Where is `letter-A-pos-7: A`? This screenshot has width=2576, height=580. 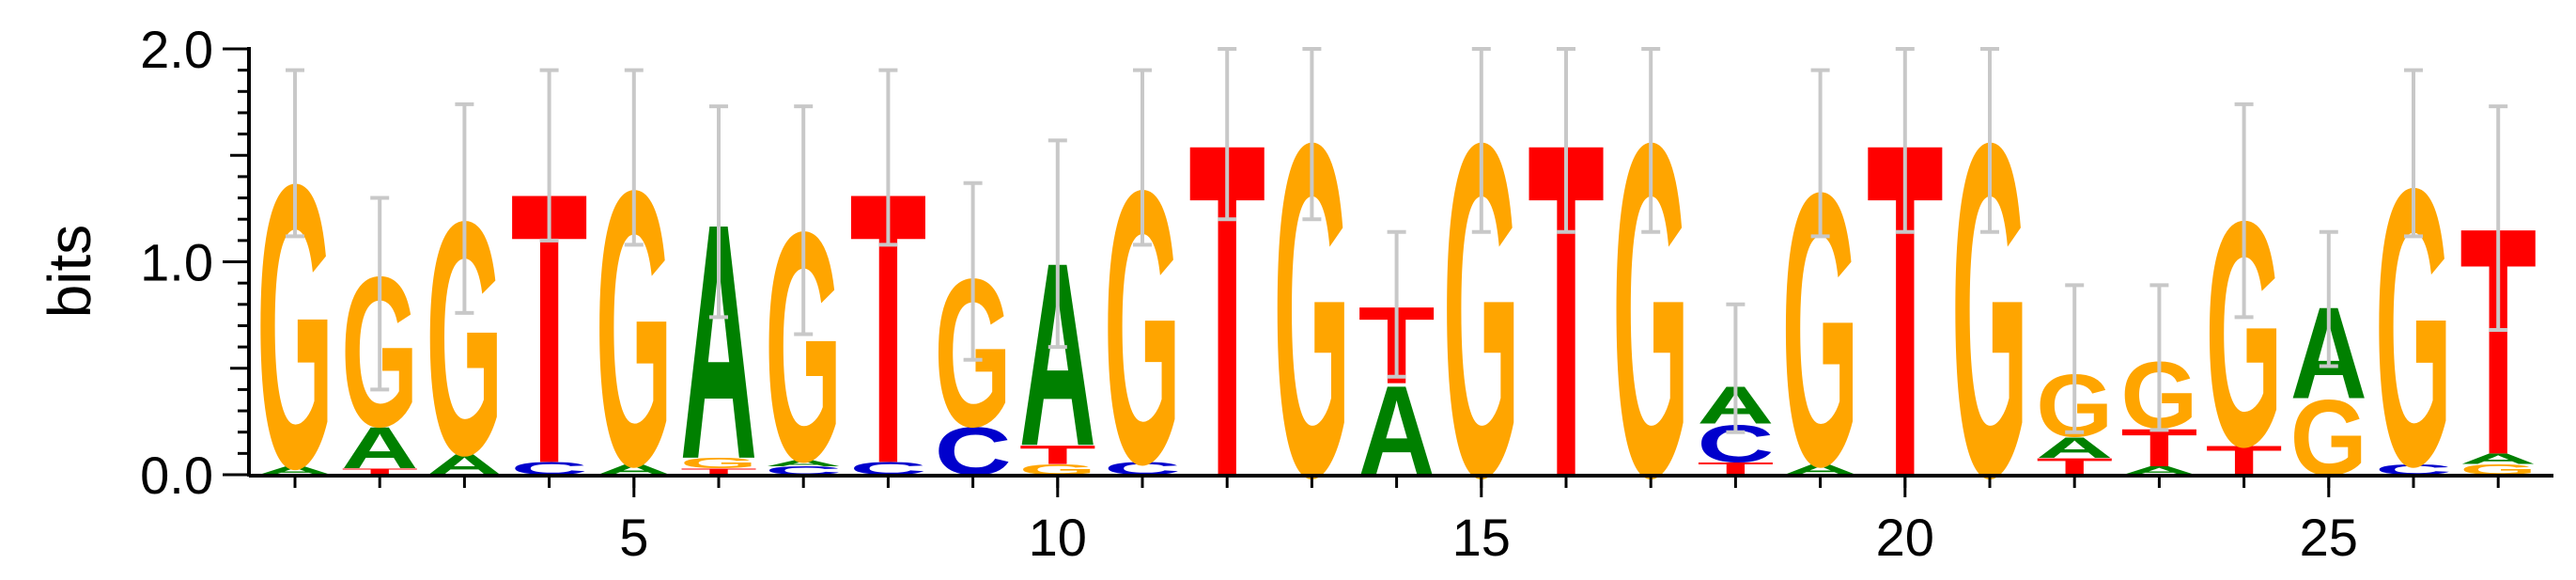 letter-A-pos-7: A is located at coordinates (804, 463).